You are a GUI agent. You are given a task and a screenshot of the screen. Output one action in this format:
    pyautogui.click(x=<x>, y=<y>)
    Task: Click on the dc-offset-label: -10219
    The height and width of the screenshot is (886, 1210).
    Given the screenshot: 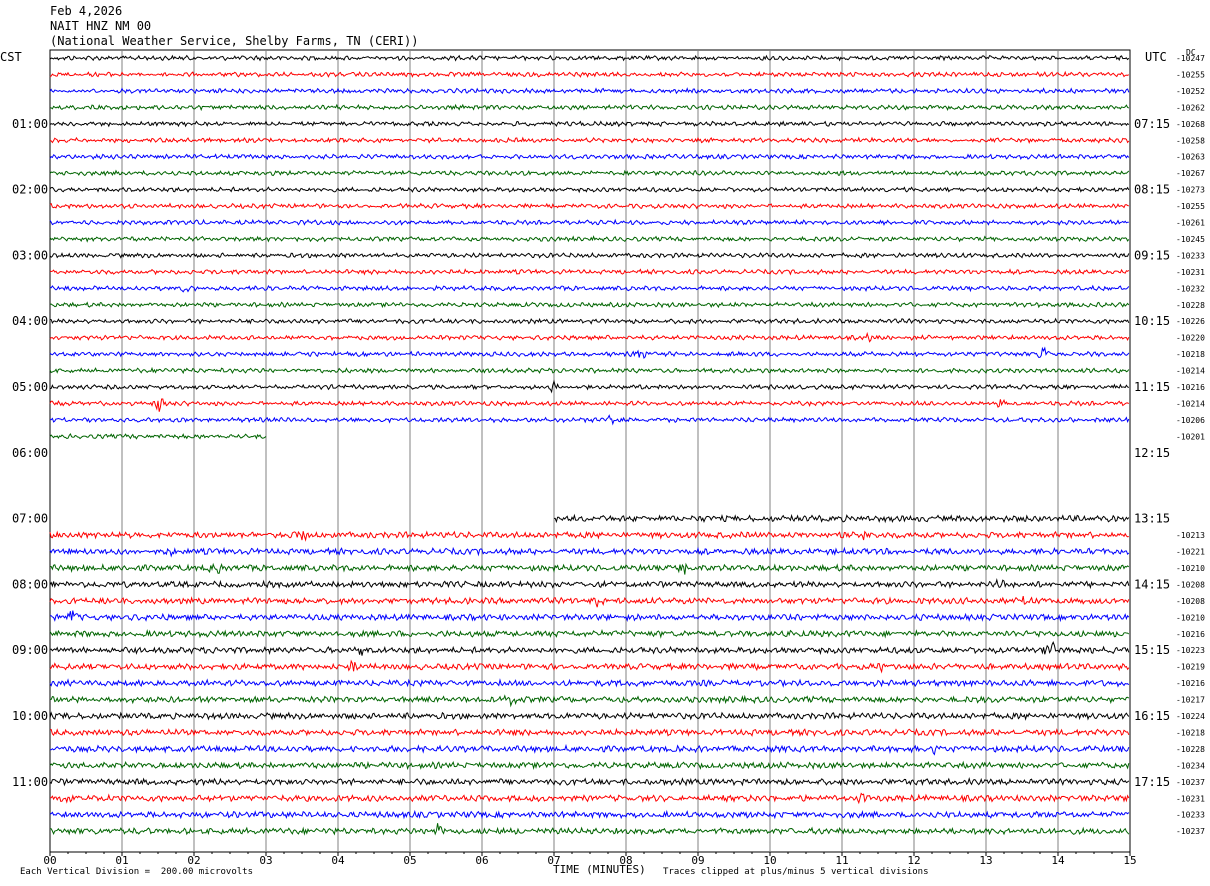 What is the action you would take?
    pyautogui.click(x=1190, y=667)
    